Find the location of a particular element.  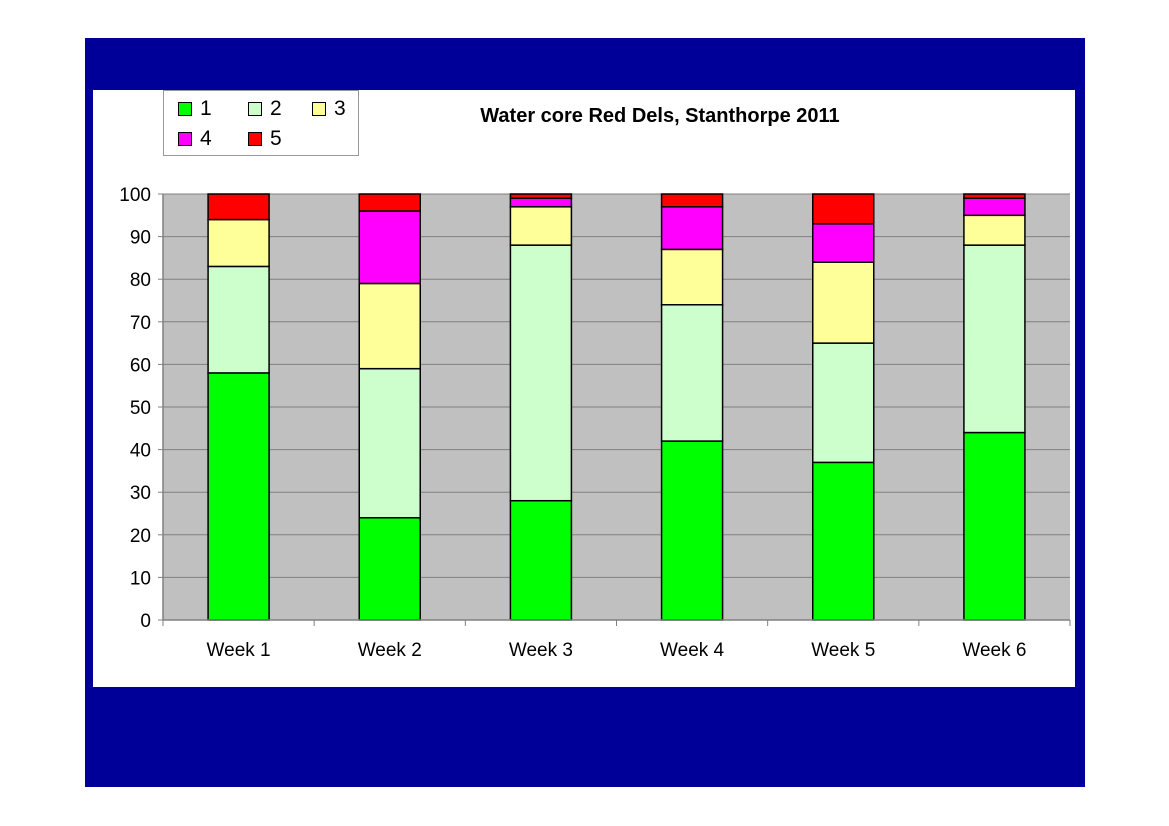

legend-entry-5: 5 is located at coordinates (265, 139).